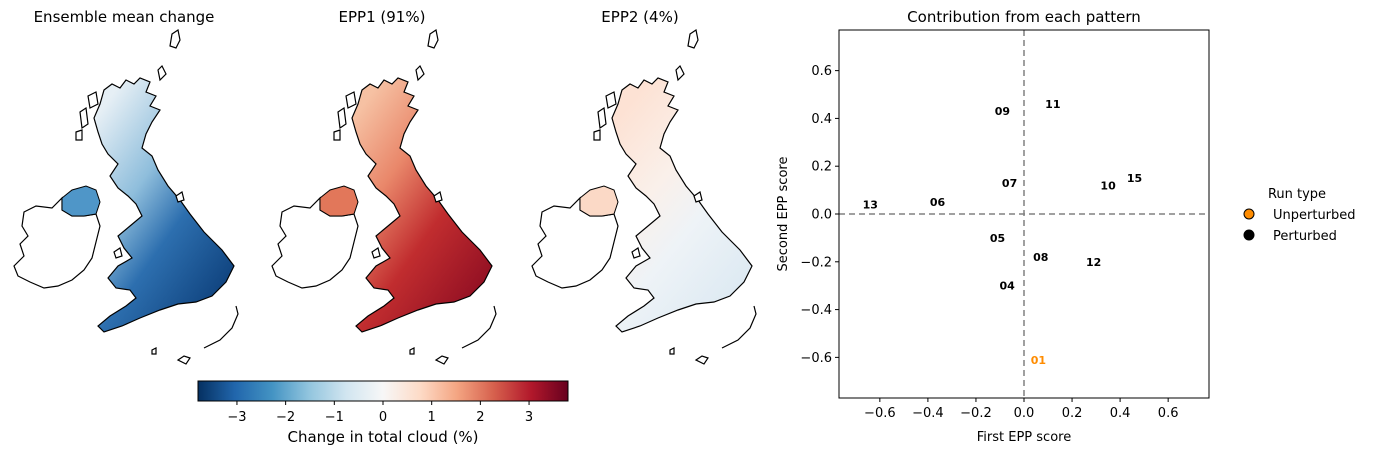 The height and width of the screenshot is (454, 1376). I want to click on colorbar-tick-label: 0, so click(383, 417).